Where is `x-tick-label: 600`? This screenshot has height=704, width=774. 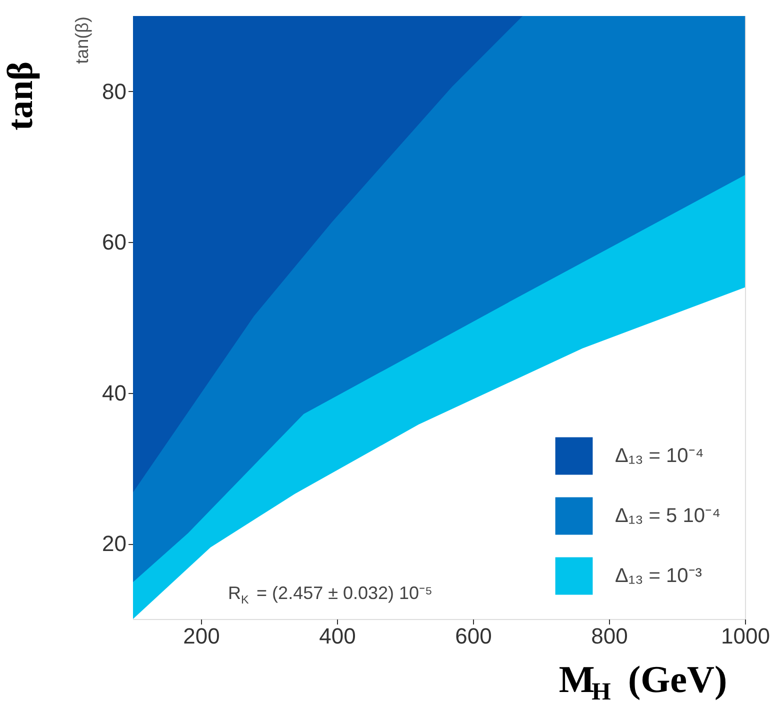
x-tick-label: 600 is located at coordinates (473, 636).